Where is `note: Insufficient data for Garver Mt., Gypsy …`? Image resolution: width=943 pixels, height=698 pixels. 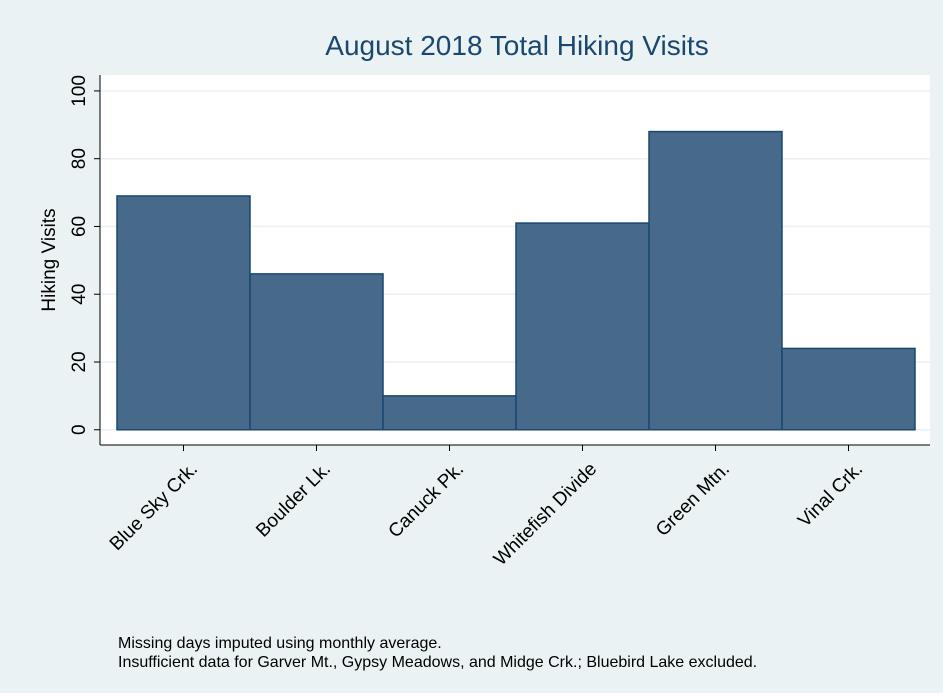
note: Insufficient data for Garver Mt., Gypsy … is located at coordinates (437, 662).